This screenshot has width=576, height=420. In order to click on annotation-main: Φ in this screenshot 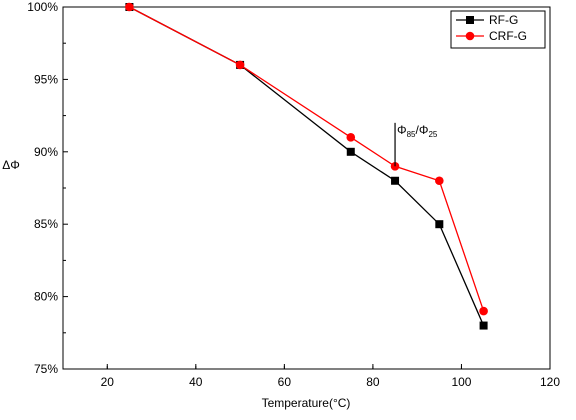, I will do `click(402, 130)`.